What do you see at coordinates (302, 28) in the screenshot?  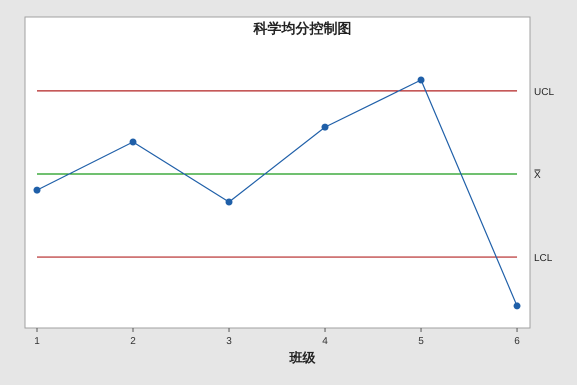 I see `chart-title: 科学均分控制图` at bounding box center [302, 28].